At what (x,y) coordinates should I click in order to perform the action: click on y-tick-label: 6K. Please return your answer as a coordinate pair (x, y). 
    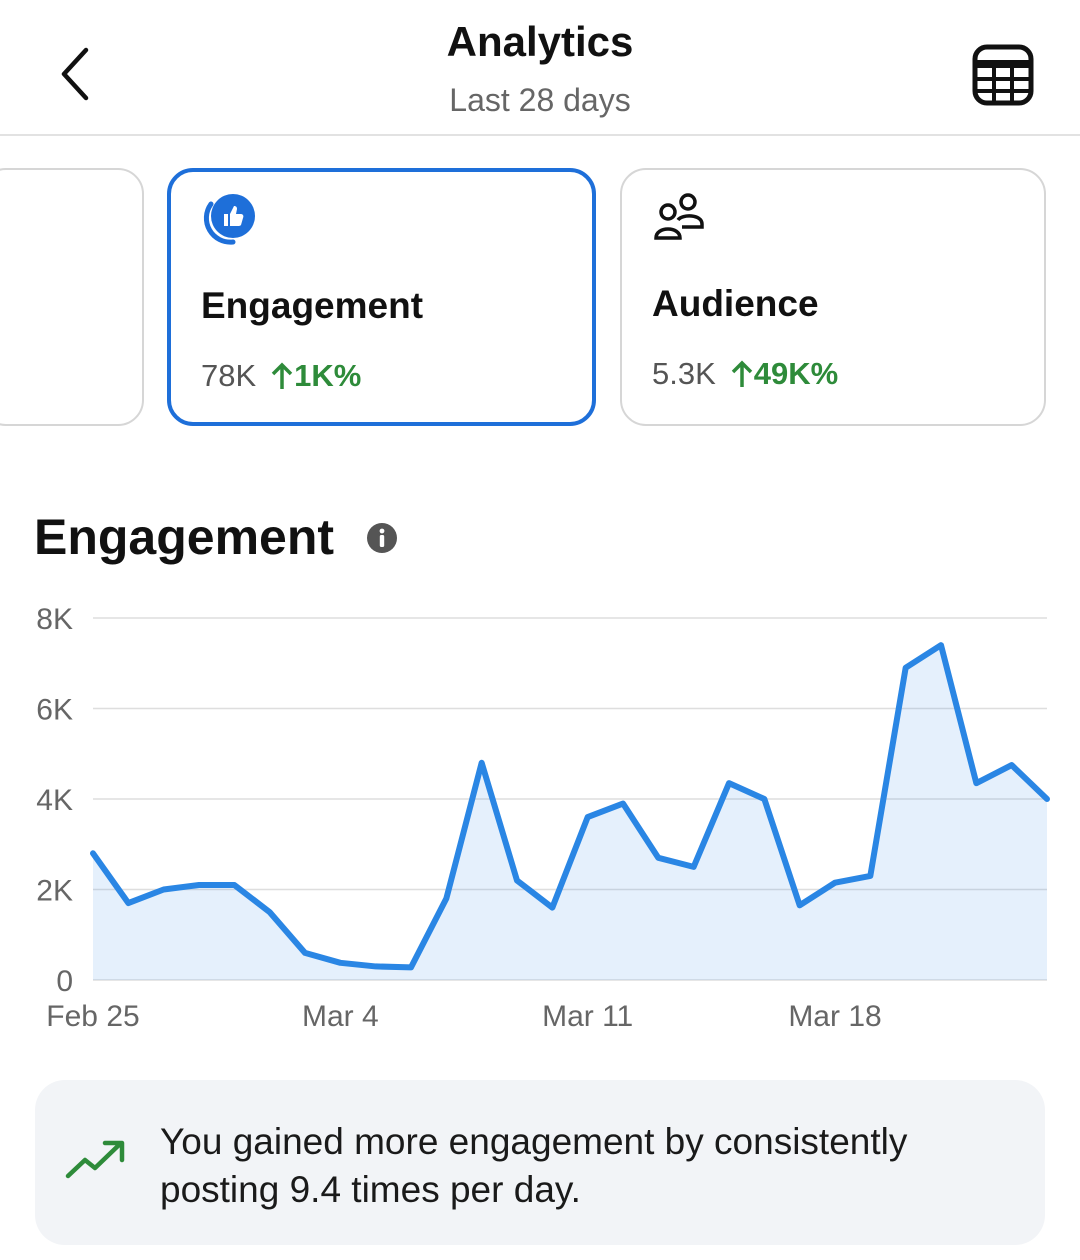
    Looking at the image, I should click on (54, 710).